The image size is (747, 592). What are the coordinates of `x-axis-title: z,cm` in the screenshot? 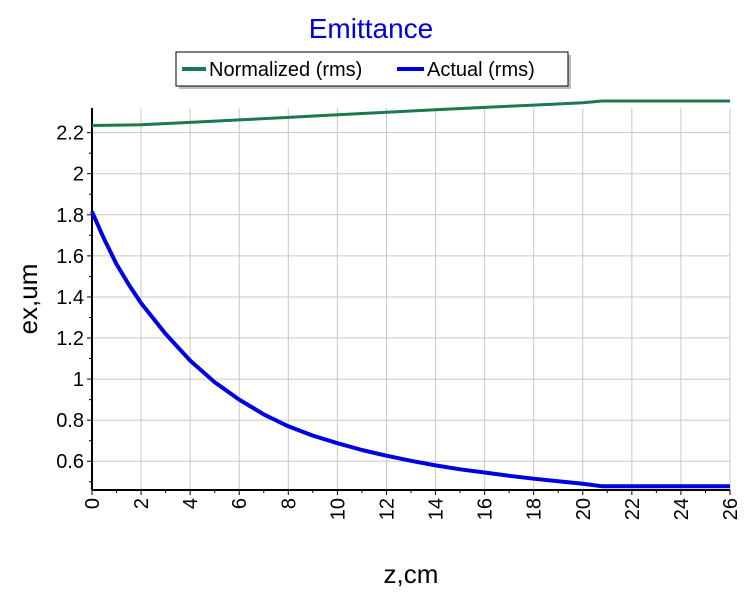 It's located at (411, 574).